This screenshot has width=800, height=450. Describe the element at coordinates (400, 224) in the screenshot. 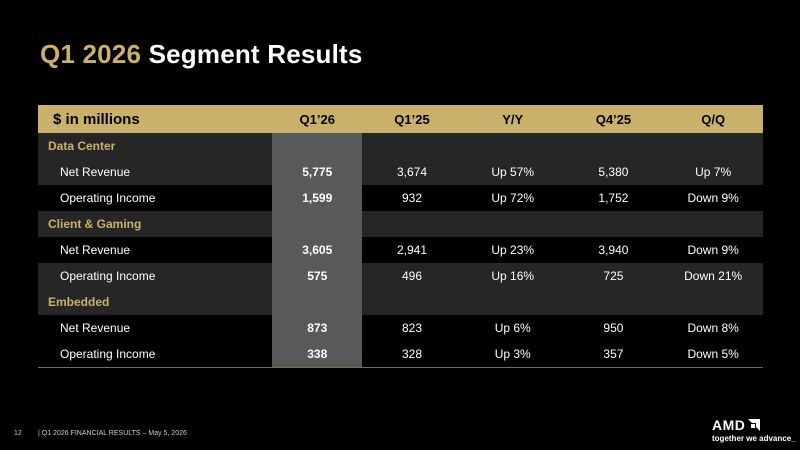

I see `section-row-client-gaming: Client & Gaming` at that location.